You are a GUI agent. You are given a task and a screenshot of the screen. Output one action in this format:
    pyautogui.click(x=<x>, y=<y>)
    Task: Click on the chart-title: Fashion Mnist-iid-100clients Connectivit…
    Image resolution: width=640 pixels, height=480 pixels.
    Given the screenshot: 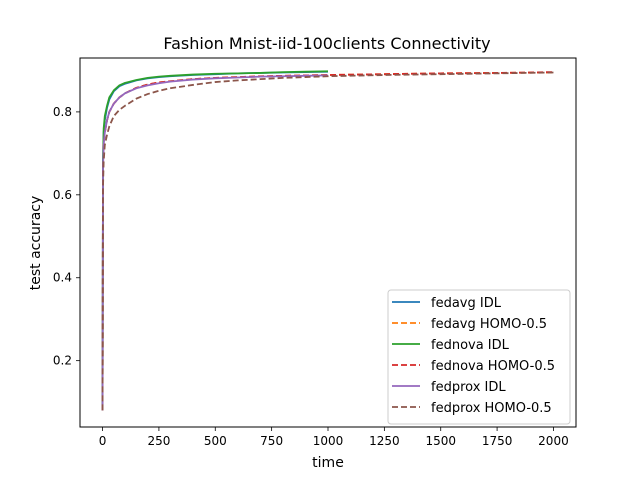 What is the action you would take?
    pyautogui.click(x=326, y=43)
    